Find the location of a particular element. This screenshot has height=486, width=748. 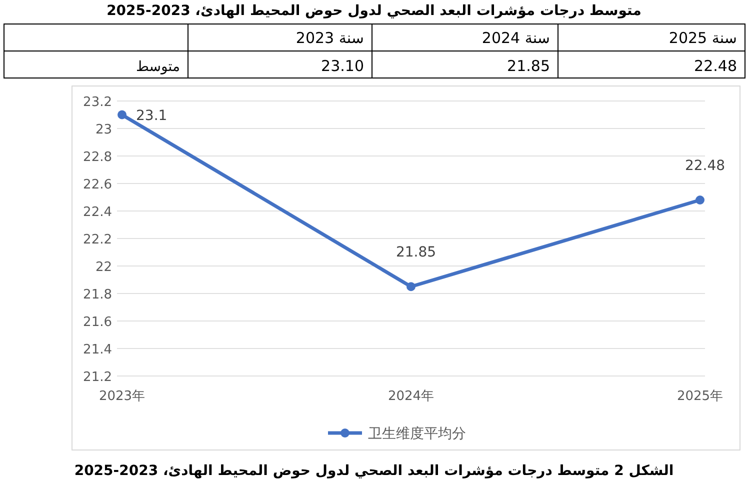

y-tick-label: 22.4 is located at coordinates (97, 212).